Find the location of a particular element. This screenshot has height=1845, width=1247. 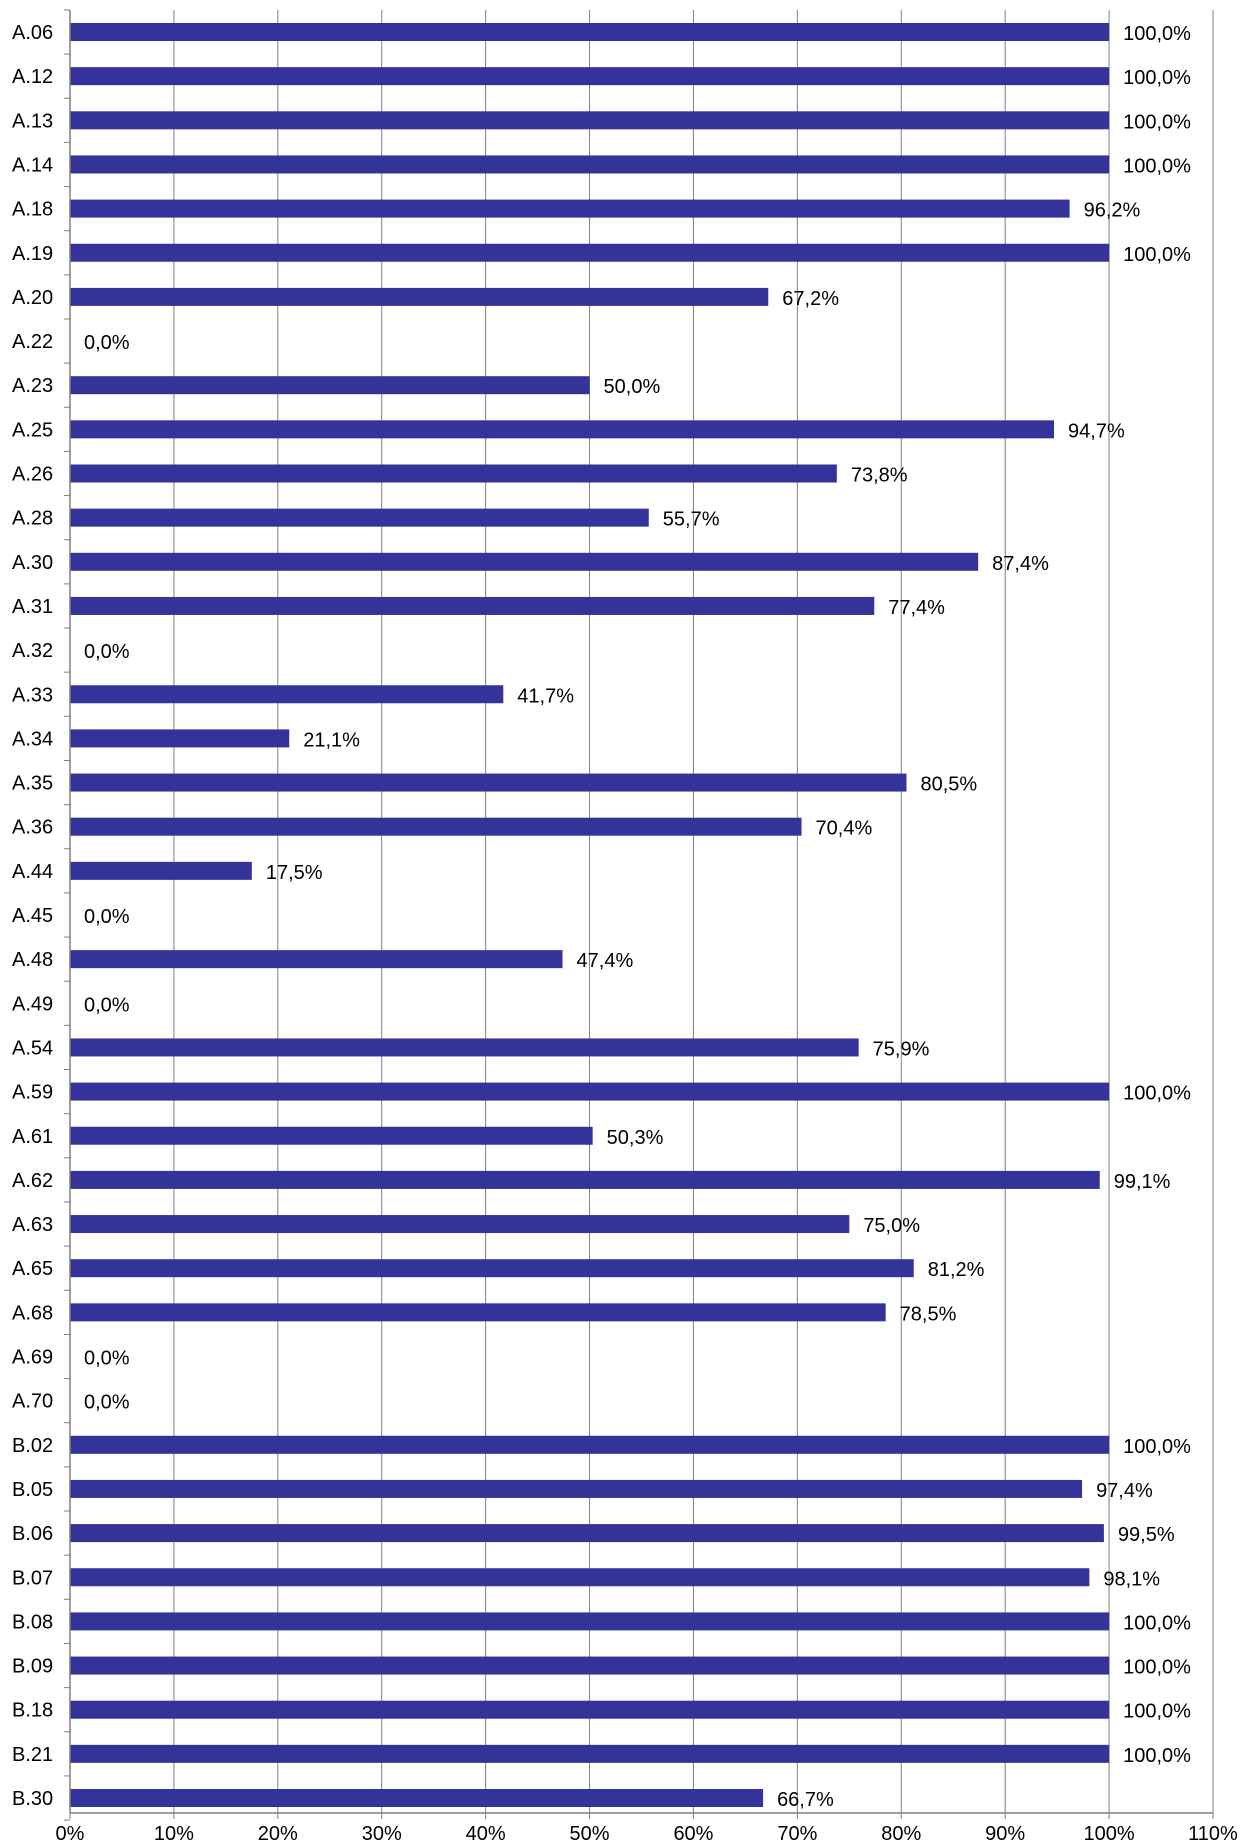

category-label: A.20 is located at coordinates (32, 298).